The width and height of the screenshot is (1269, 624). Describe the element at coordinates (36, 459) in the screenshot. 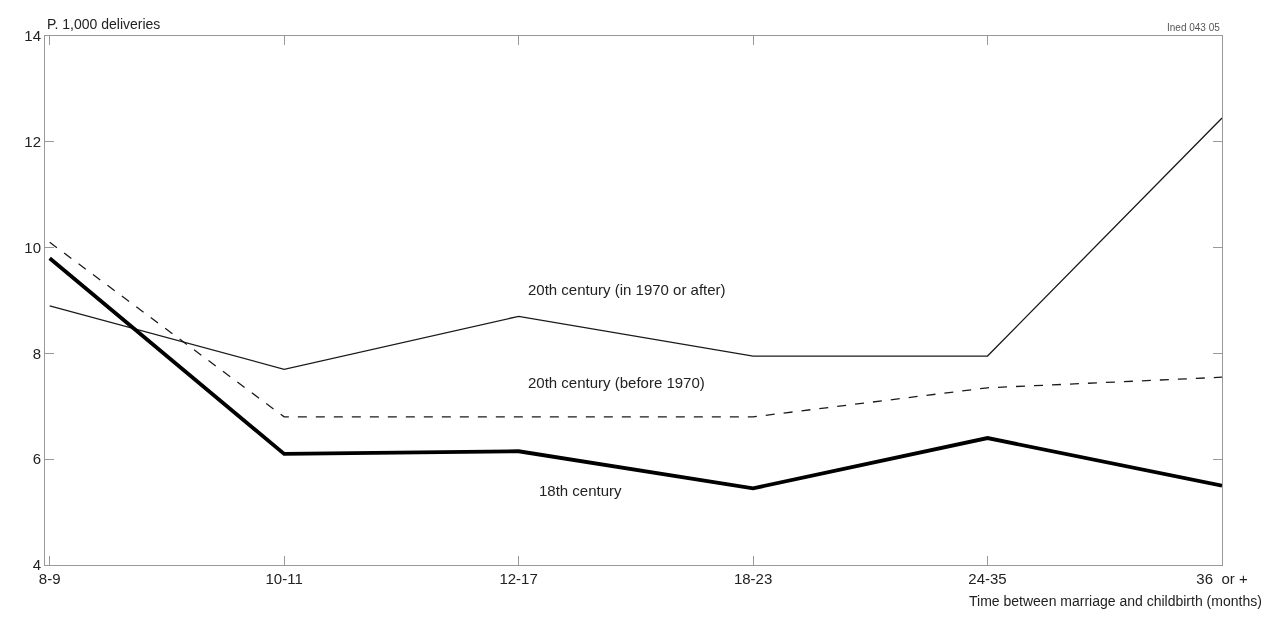

I see `y-tick-label: 6` at that location.